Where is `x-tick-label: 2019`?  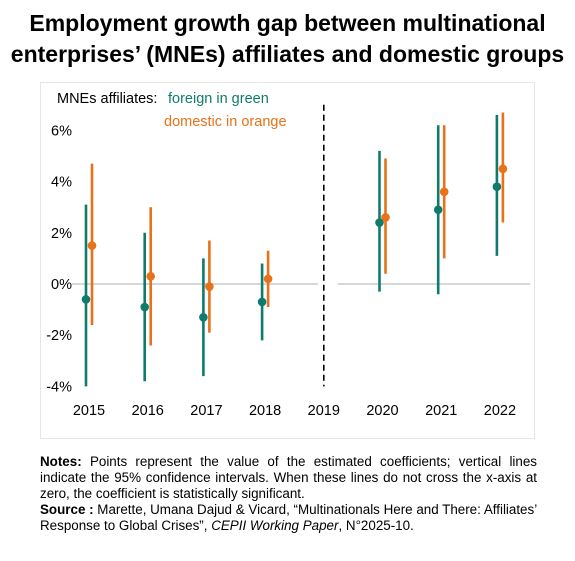
x-tick-label: 2019 is located at coordinates (324, 411).